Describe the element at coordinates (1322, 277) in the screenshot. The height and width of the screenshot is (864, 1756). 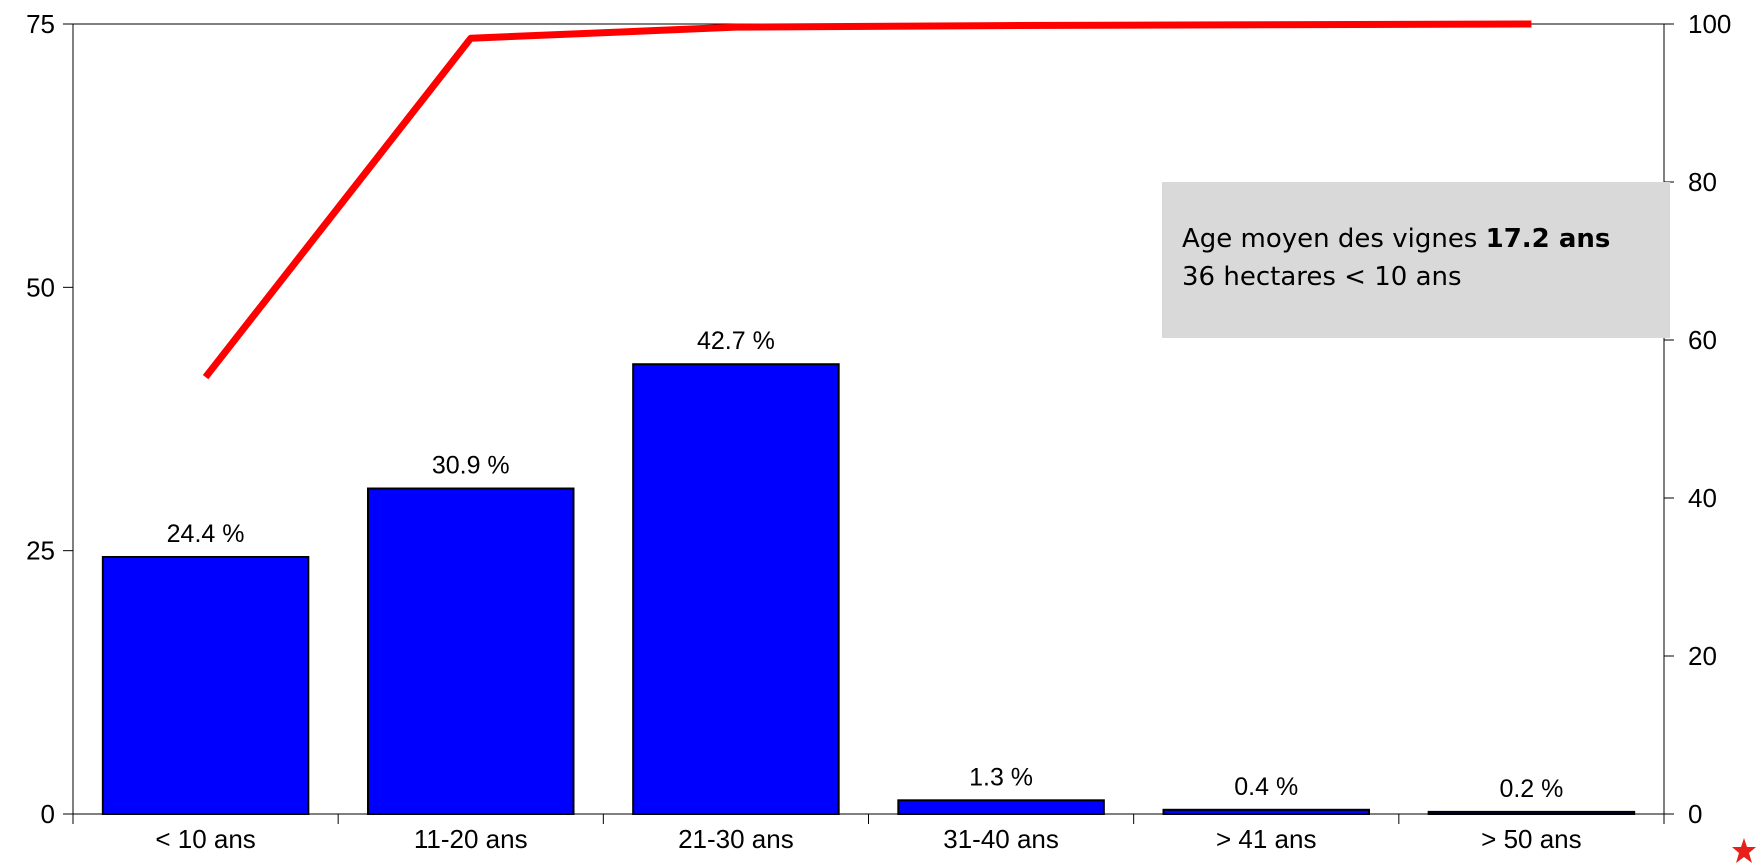
I see `annotation-line-2: 36 hectares < 10 ans` at that location.